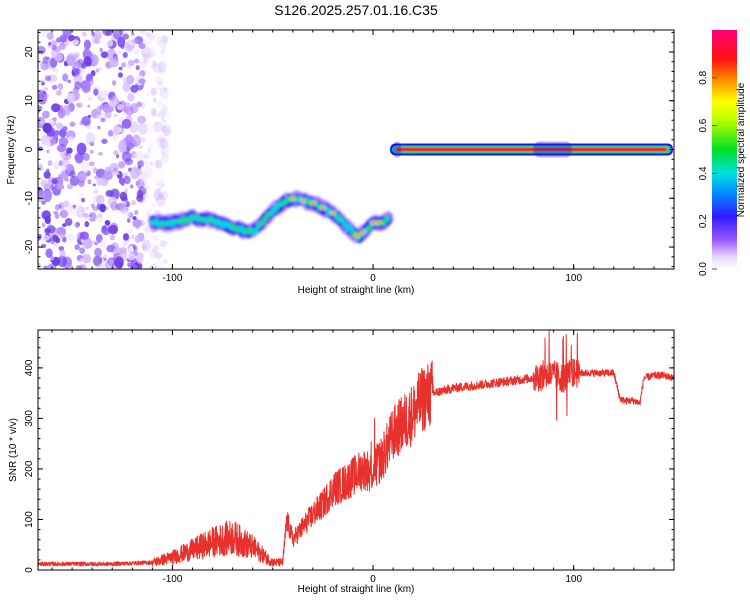  What do you see at coordinates (13, 450) in the screenshot?
I see `snr-ylabel: SNR (10 * v/v)` at bounding box center [13, 450].